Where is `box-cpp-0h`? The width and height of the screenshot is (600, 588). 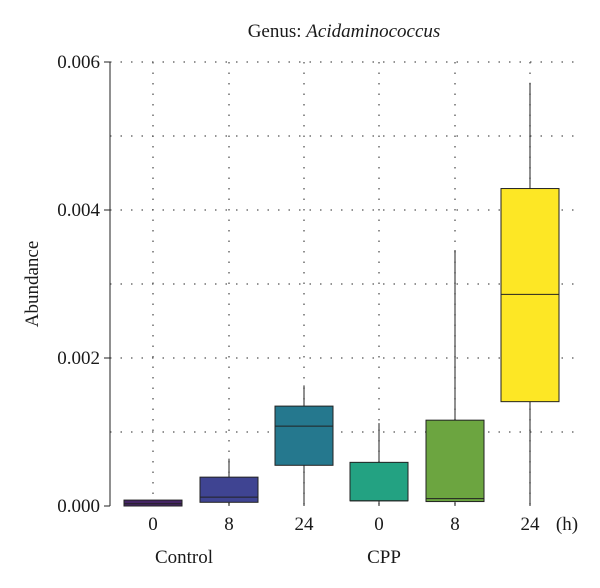 box-cpp-0h is located at coordinates (379, 464).